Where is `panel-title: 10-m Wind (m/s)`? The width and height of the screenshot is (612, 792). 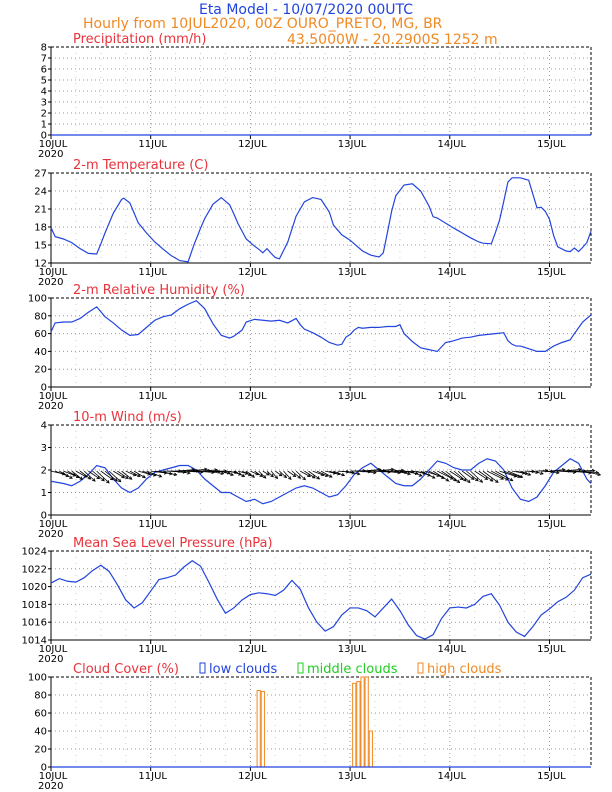
panel-title: 10-m Wind (m/s) is located at coordinates (127, 417).